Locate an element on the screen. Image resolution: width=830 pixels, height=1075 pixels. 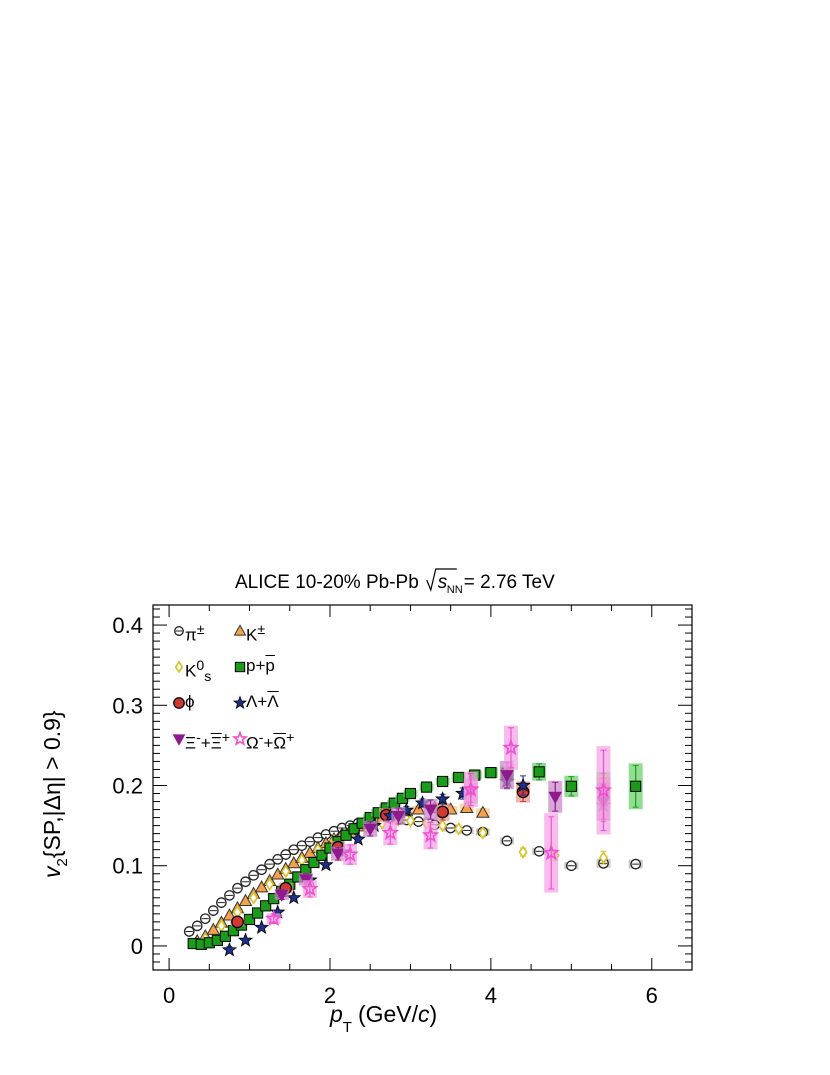
legend: π± K± K0s p+p ϕ Λ+Λ Ξ-+Ξ+ Ω-+Ω+ is located at coordinates (233, 687).